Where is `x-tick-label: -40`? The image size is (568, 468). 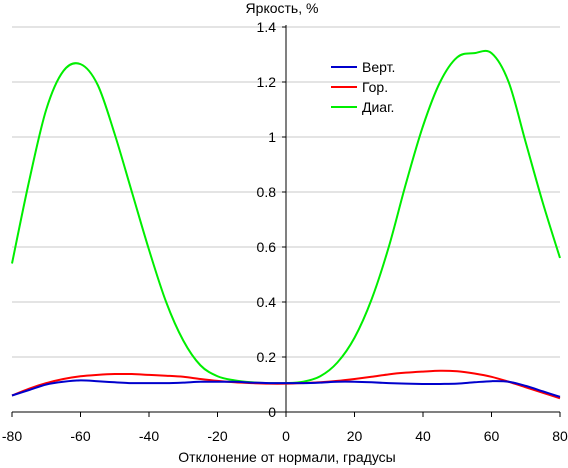 x-tick-label: -40 is located at coordinates (149, 436).